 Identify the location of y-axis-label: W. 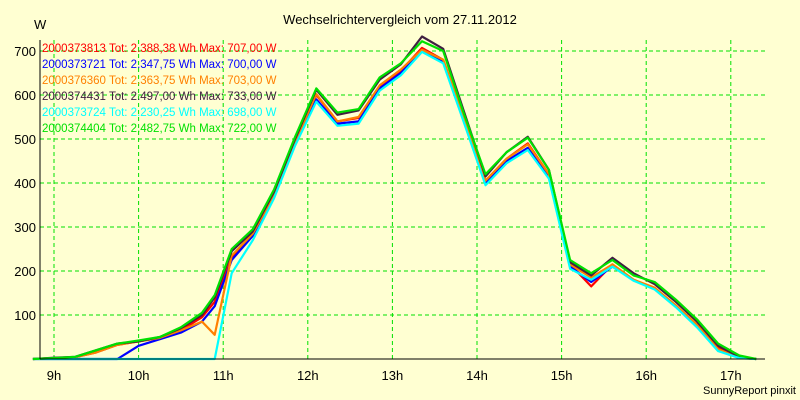
(40, 24).